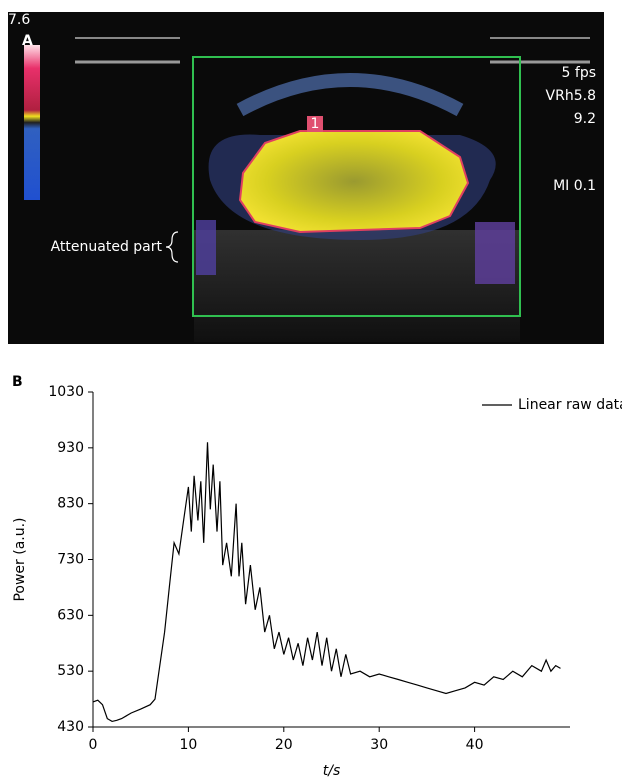 This screenshot has width=622, height=782. Describe the element at coordinates (379, 745) in the screenshot. I see `x-tick-label: 30` at that location.